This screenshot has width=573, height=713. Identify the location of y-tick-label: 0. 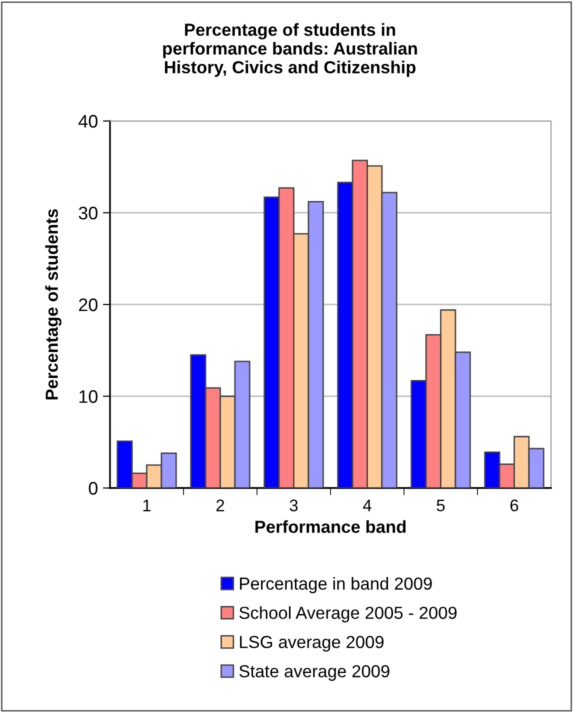
(93, 488).